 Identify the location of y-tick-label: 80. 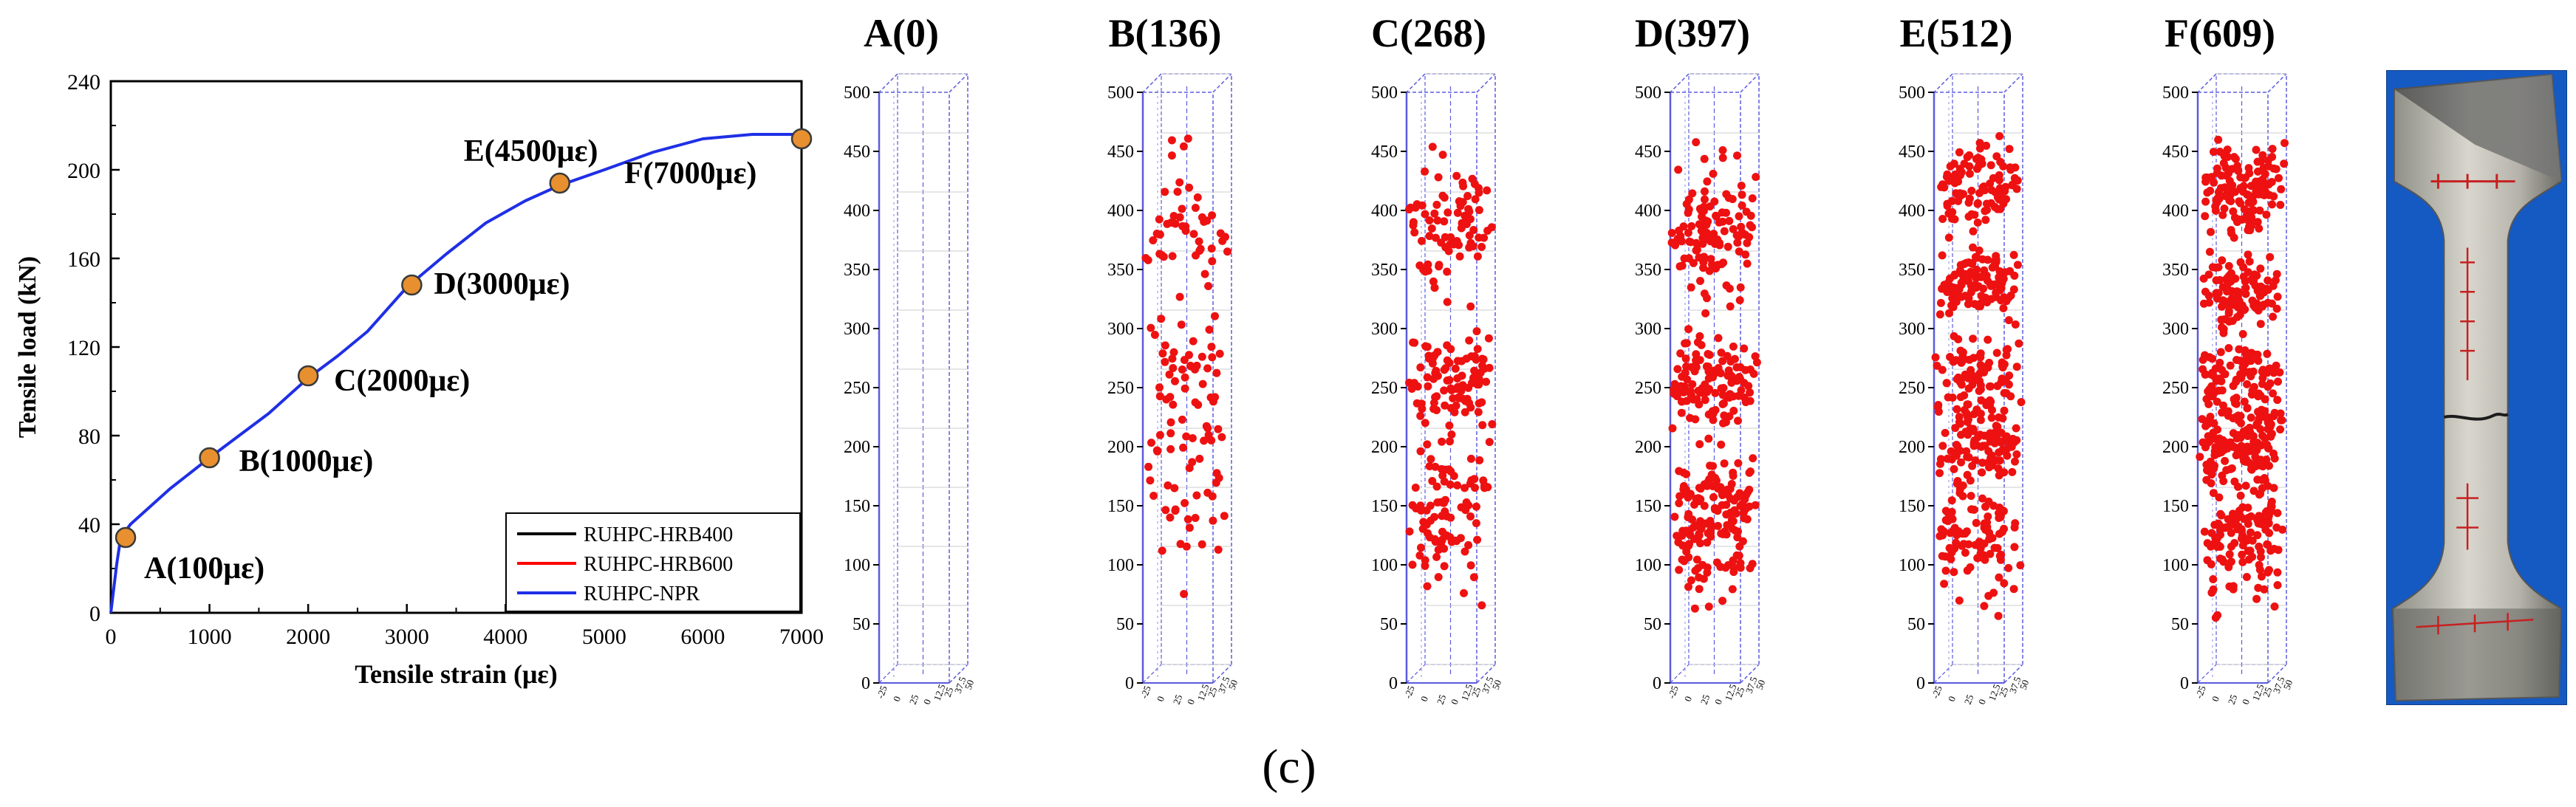
(89, 437).